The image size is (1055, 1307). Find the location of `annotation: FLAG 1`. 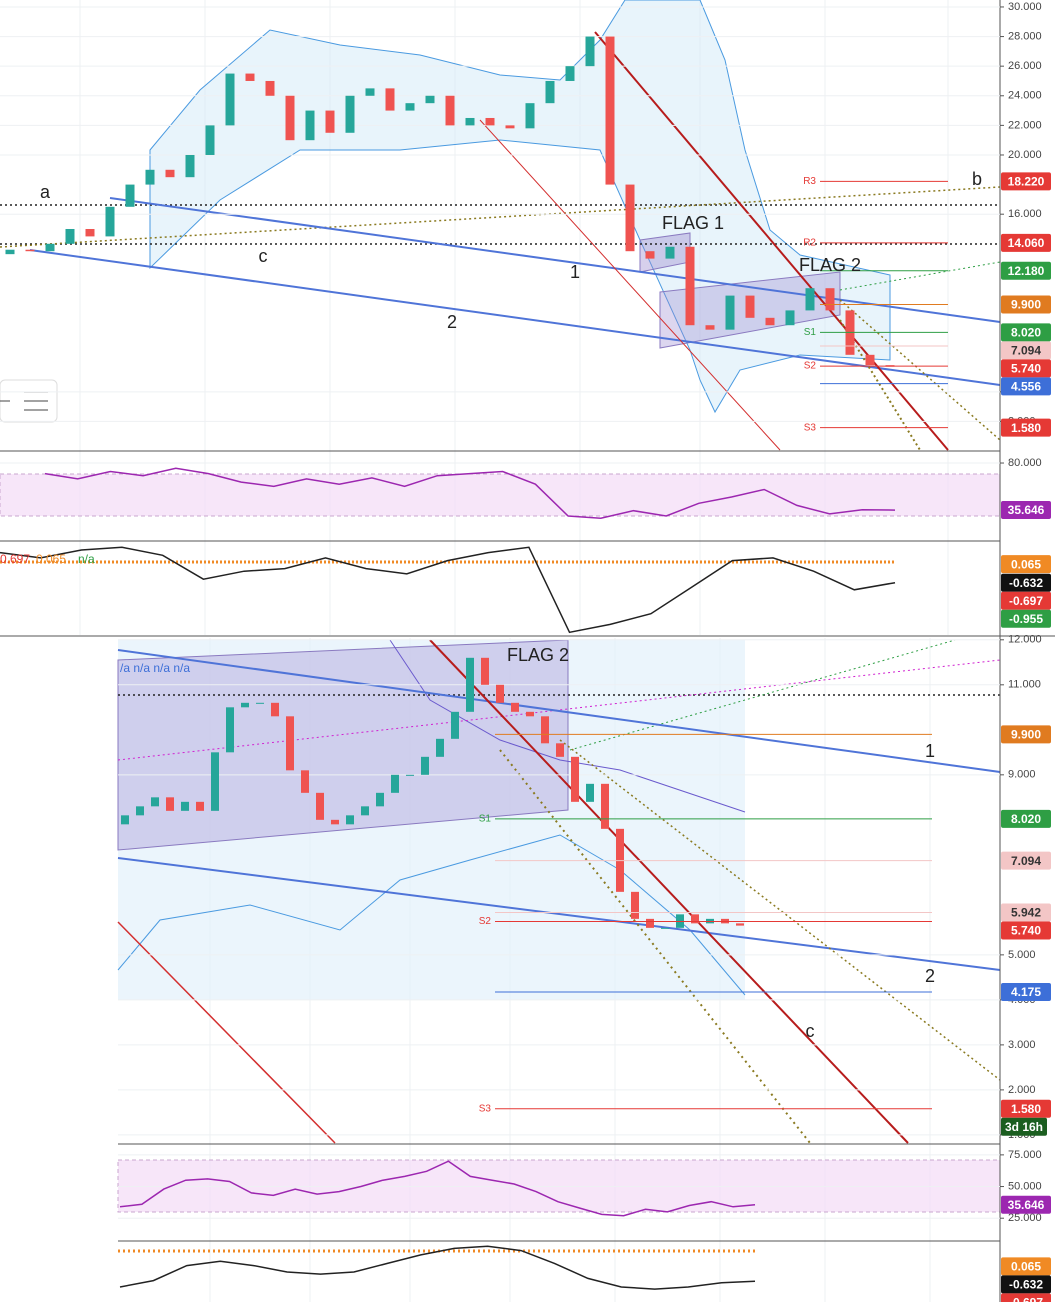

annotation: FLAG 1 is located at coordinates (693, 223).